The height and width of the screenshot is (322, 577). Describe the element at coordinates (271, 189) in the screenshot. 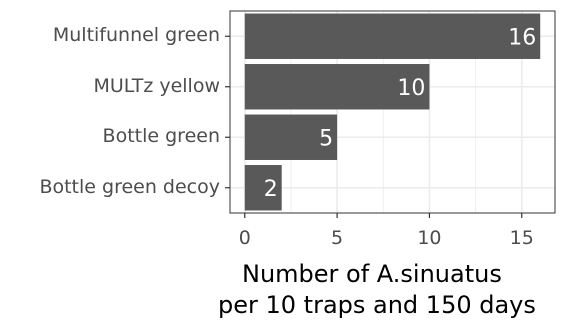

I see `bar-value-label: 2` at that location.